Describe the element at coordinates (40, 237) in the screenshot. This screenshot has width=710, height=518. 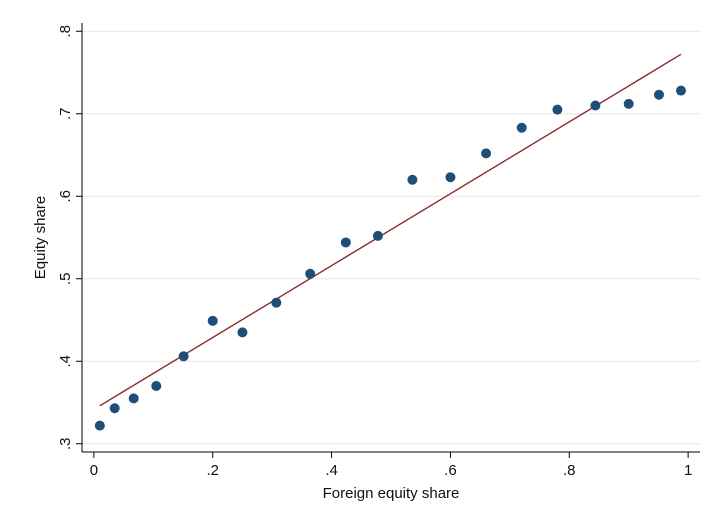
I see `y-axis-title: Equity share` at that location.